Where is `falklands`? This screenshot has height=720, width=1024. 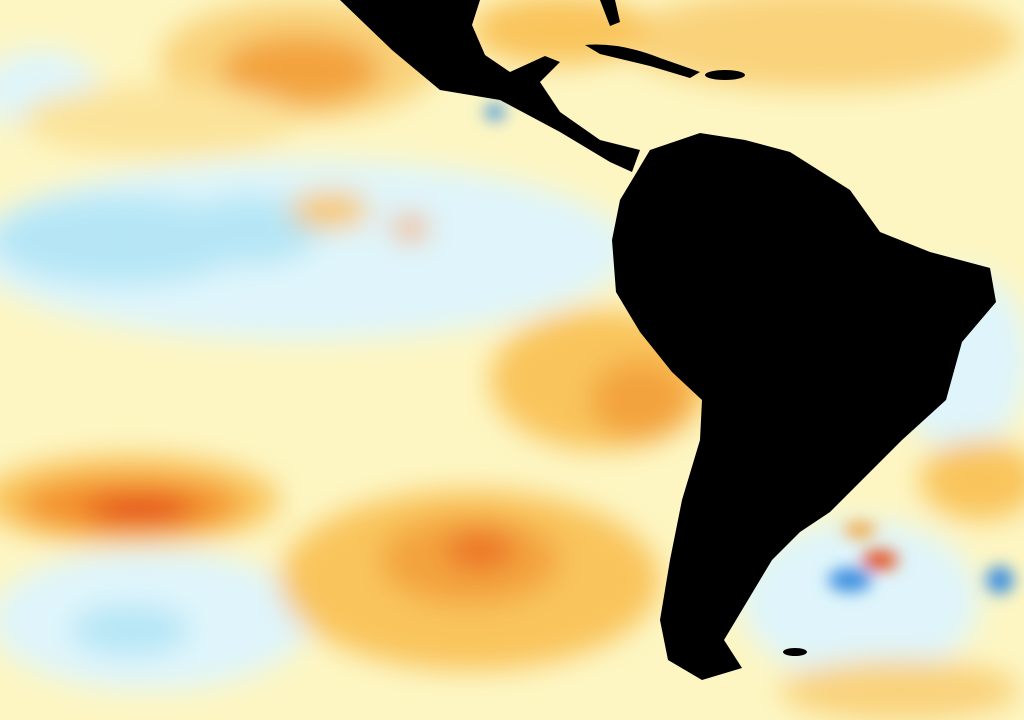
falklands is located at coordinates (795, 652).